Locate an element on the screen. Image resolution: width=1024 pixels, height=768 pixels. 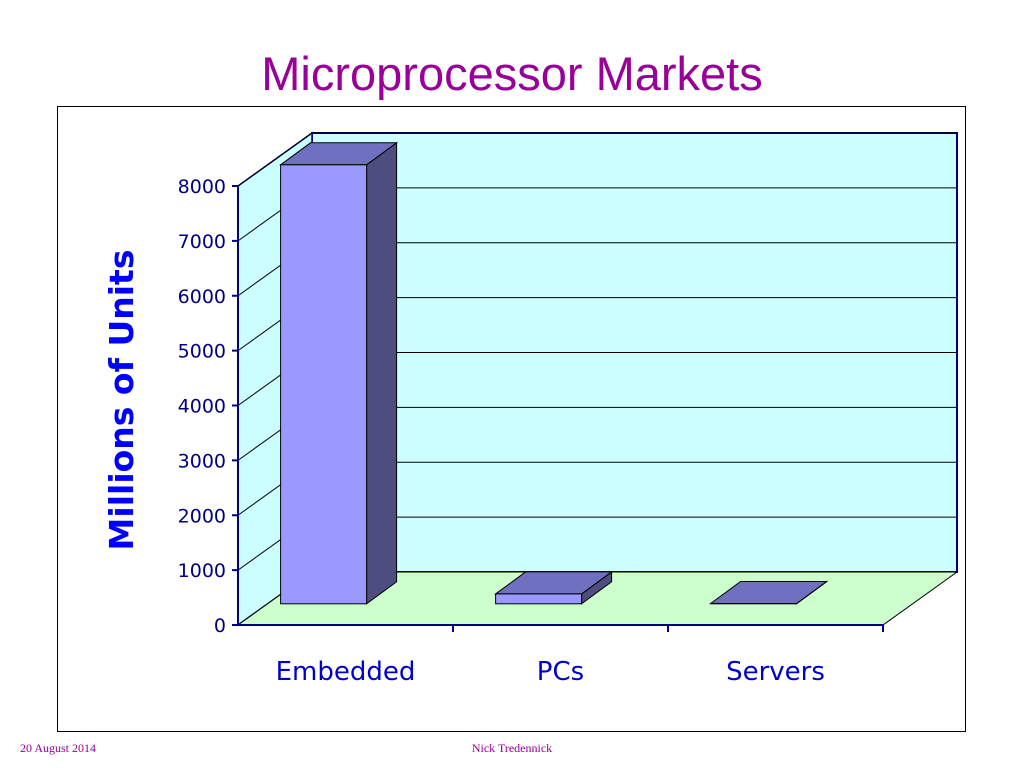
bar-side is located at coordinates (382, 373).